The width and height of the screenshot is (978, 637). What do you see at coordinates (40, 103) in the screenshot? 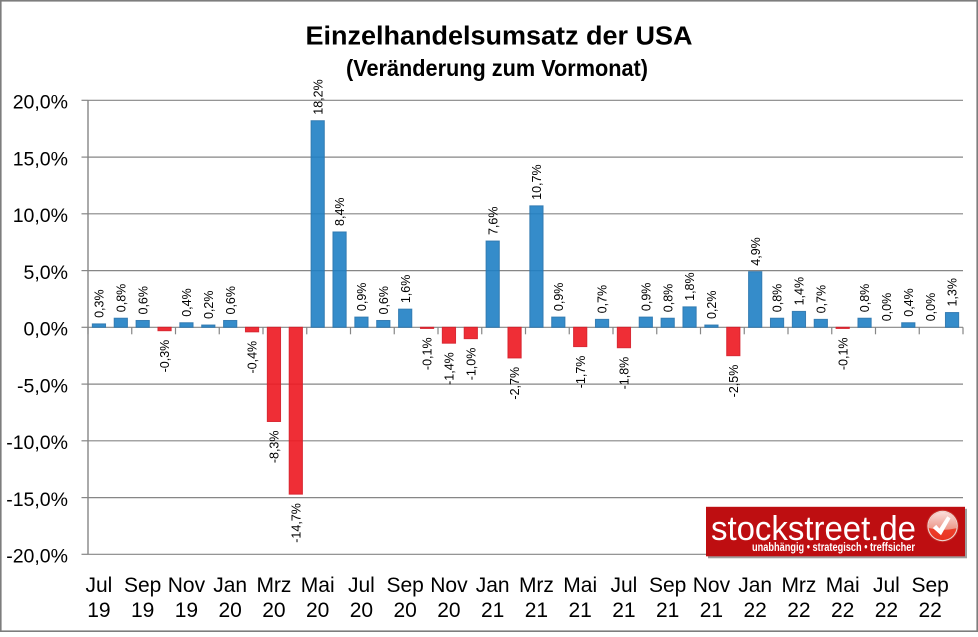
I see `svg-text: 20,0%` at bounding box center [40, 103].